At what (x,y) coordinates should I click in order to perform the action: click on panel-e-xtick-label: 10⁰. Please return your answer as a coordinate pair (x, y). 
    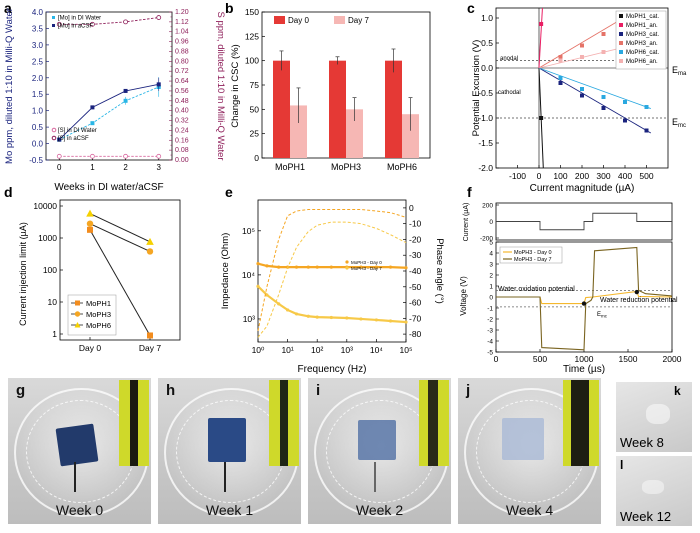
    Looking at the image, I should click on (258, 350).